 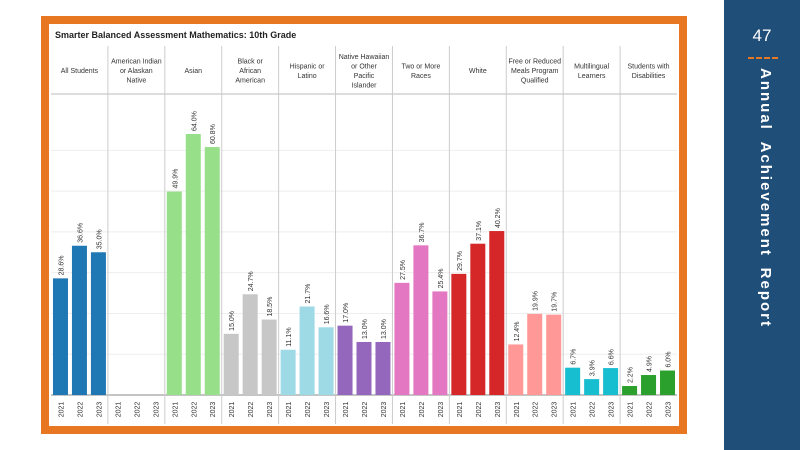 I want to click on data-label: 29.7%, so click(x=460, y=261).